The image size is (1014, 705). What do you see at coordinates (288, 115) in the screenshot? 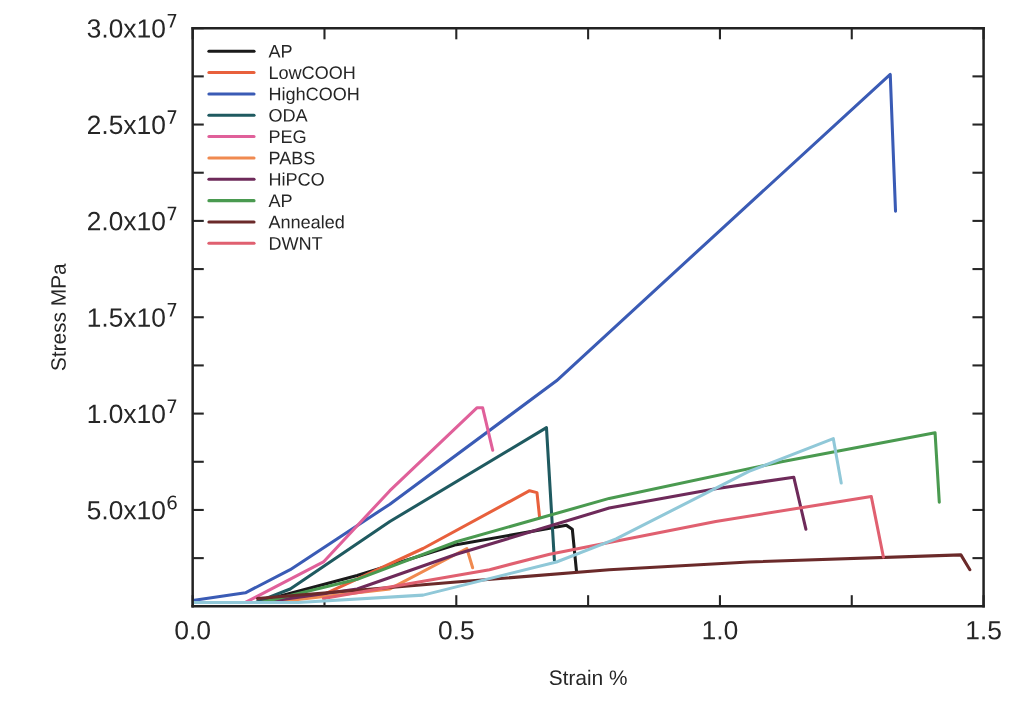
I see `legend-label: ODA` at bounding box center [288, 115].